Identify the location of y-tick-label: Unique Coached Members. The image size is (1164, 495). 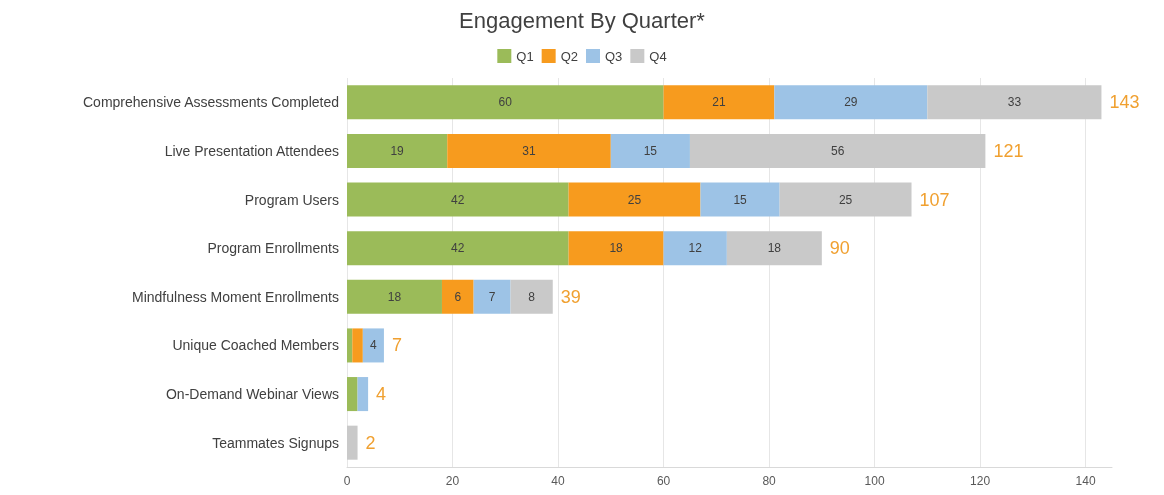
(255, 345).